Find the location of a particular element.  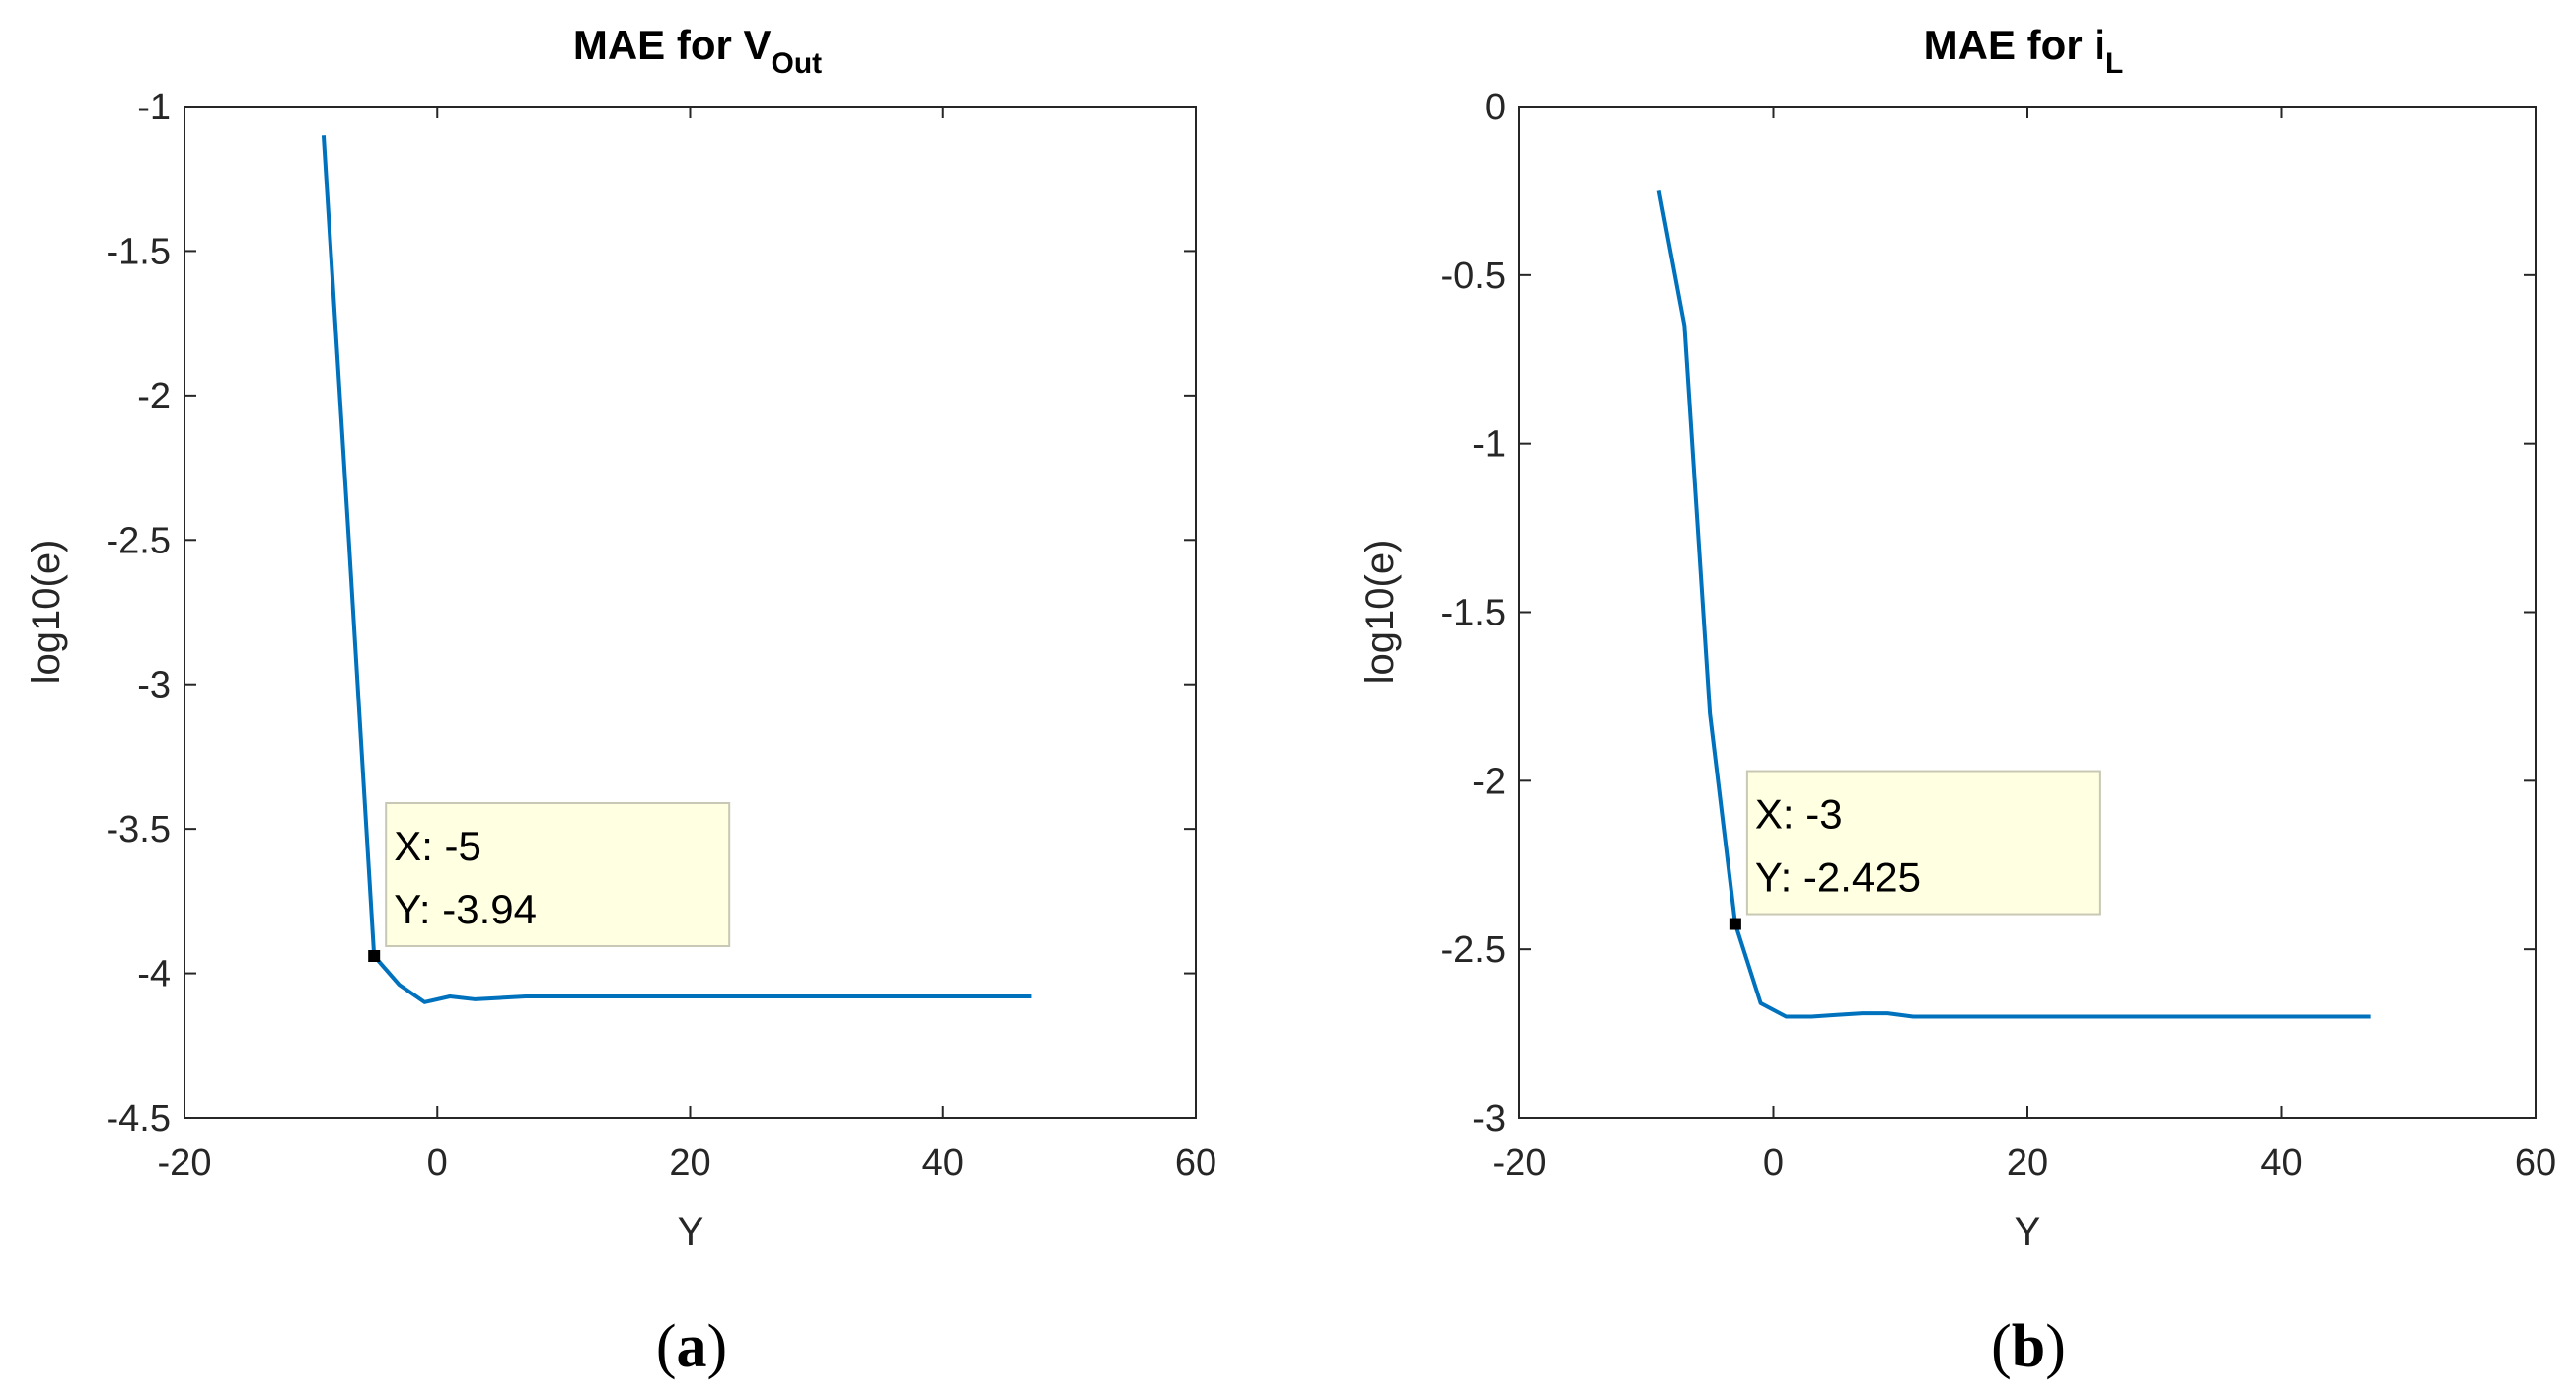

chart-b-title: MAE for iL is located at coordinates (2024, 51).